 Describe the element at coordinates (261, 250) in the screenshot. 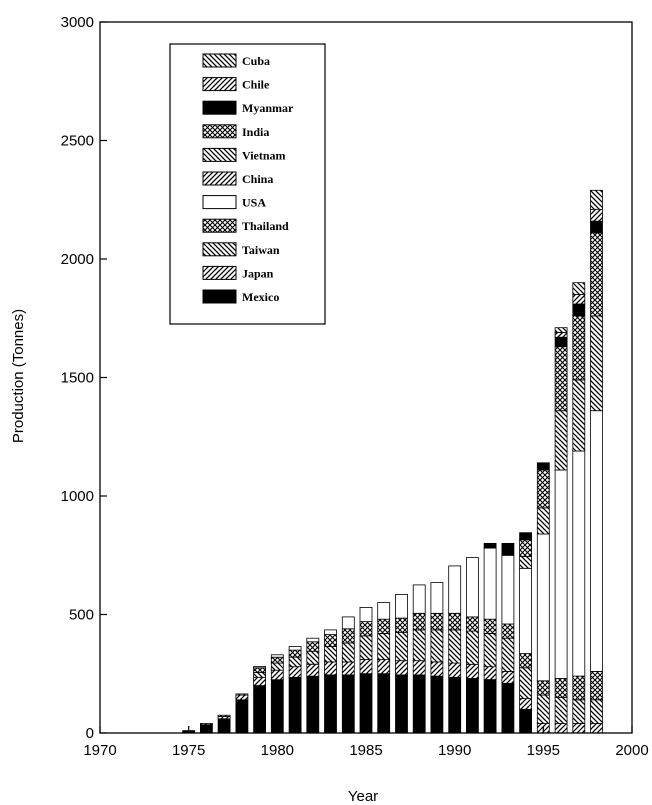

I see `legend-label-taiwan: Taiwan` at that location.